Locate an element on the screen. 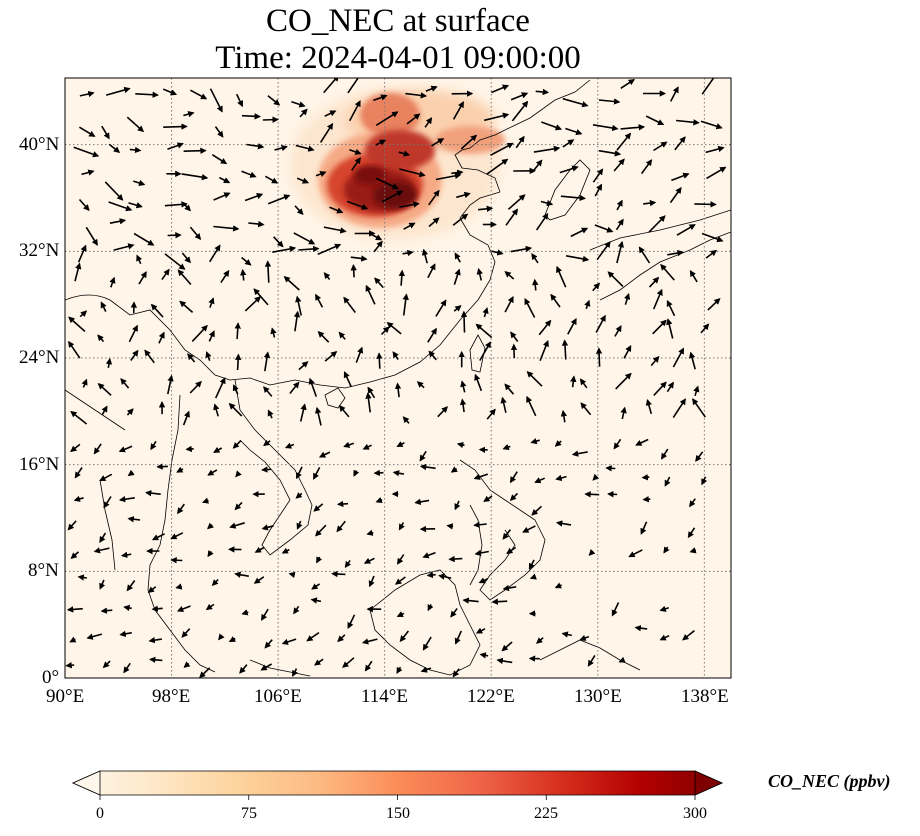 Image resolution: width=920 pixels, height=836 pixels. lon-tick-label: 98°E is located at coordinates (171, 696).